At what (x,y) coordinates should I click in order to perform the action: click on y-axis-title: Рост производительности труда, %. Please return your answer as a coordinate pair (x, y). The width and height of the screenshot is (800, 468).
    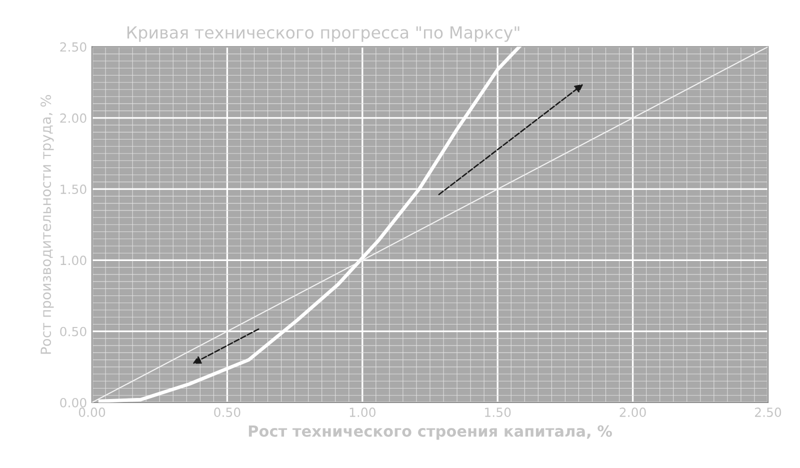
    Looking at the image, I should click on (47, 224).